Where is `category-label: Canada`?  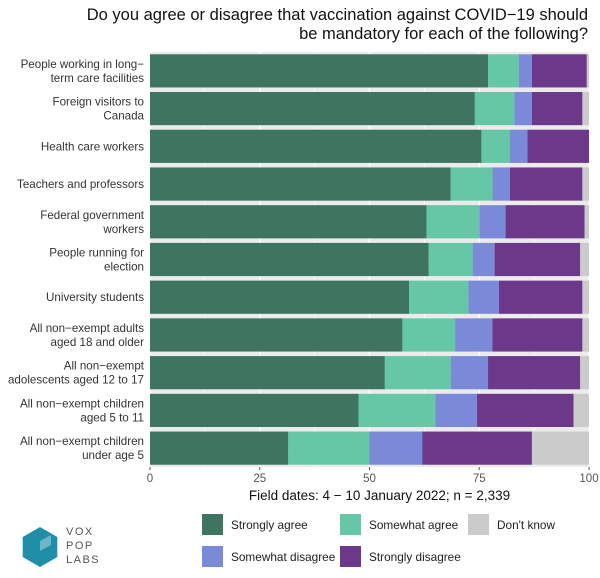
category-label: Canada is located at coordinates (123, 116).